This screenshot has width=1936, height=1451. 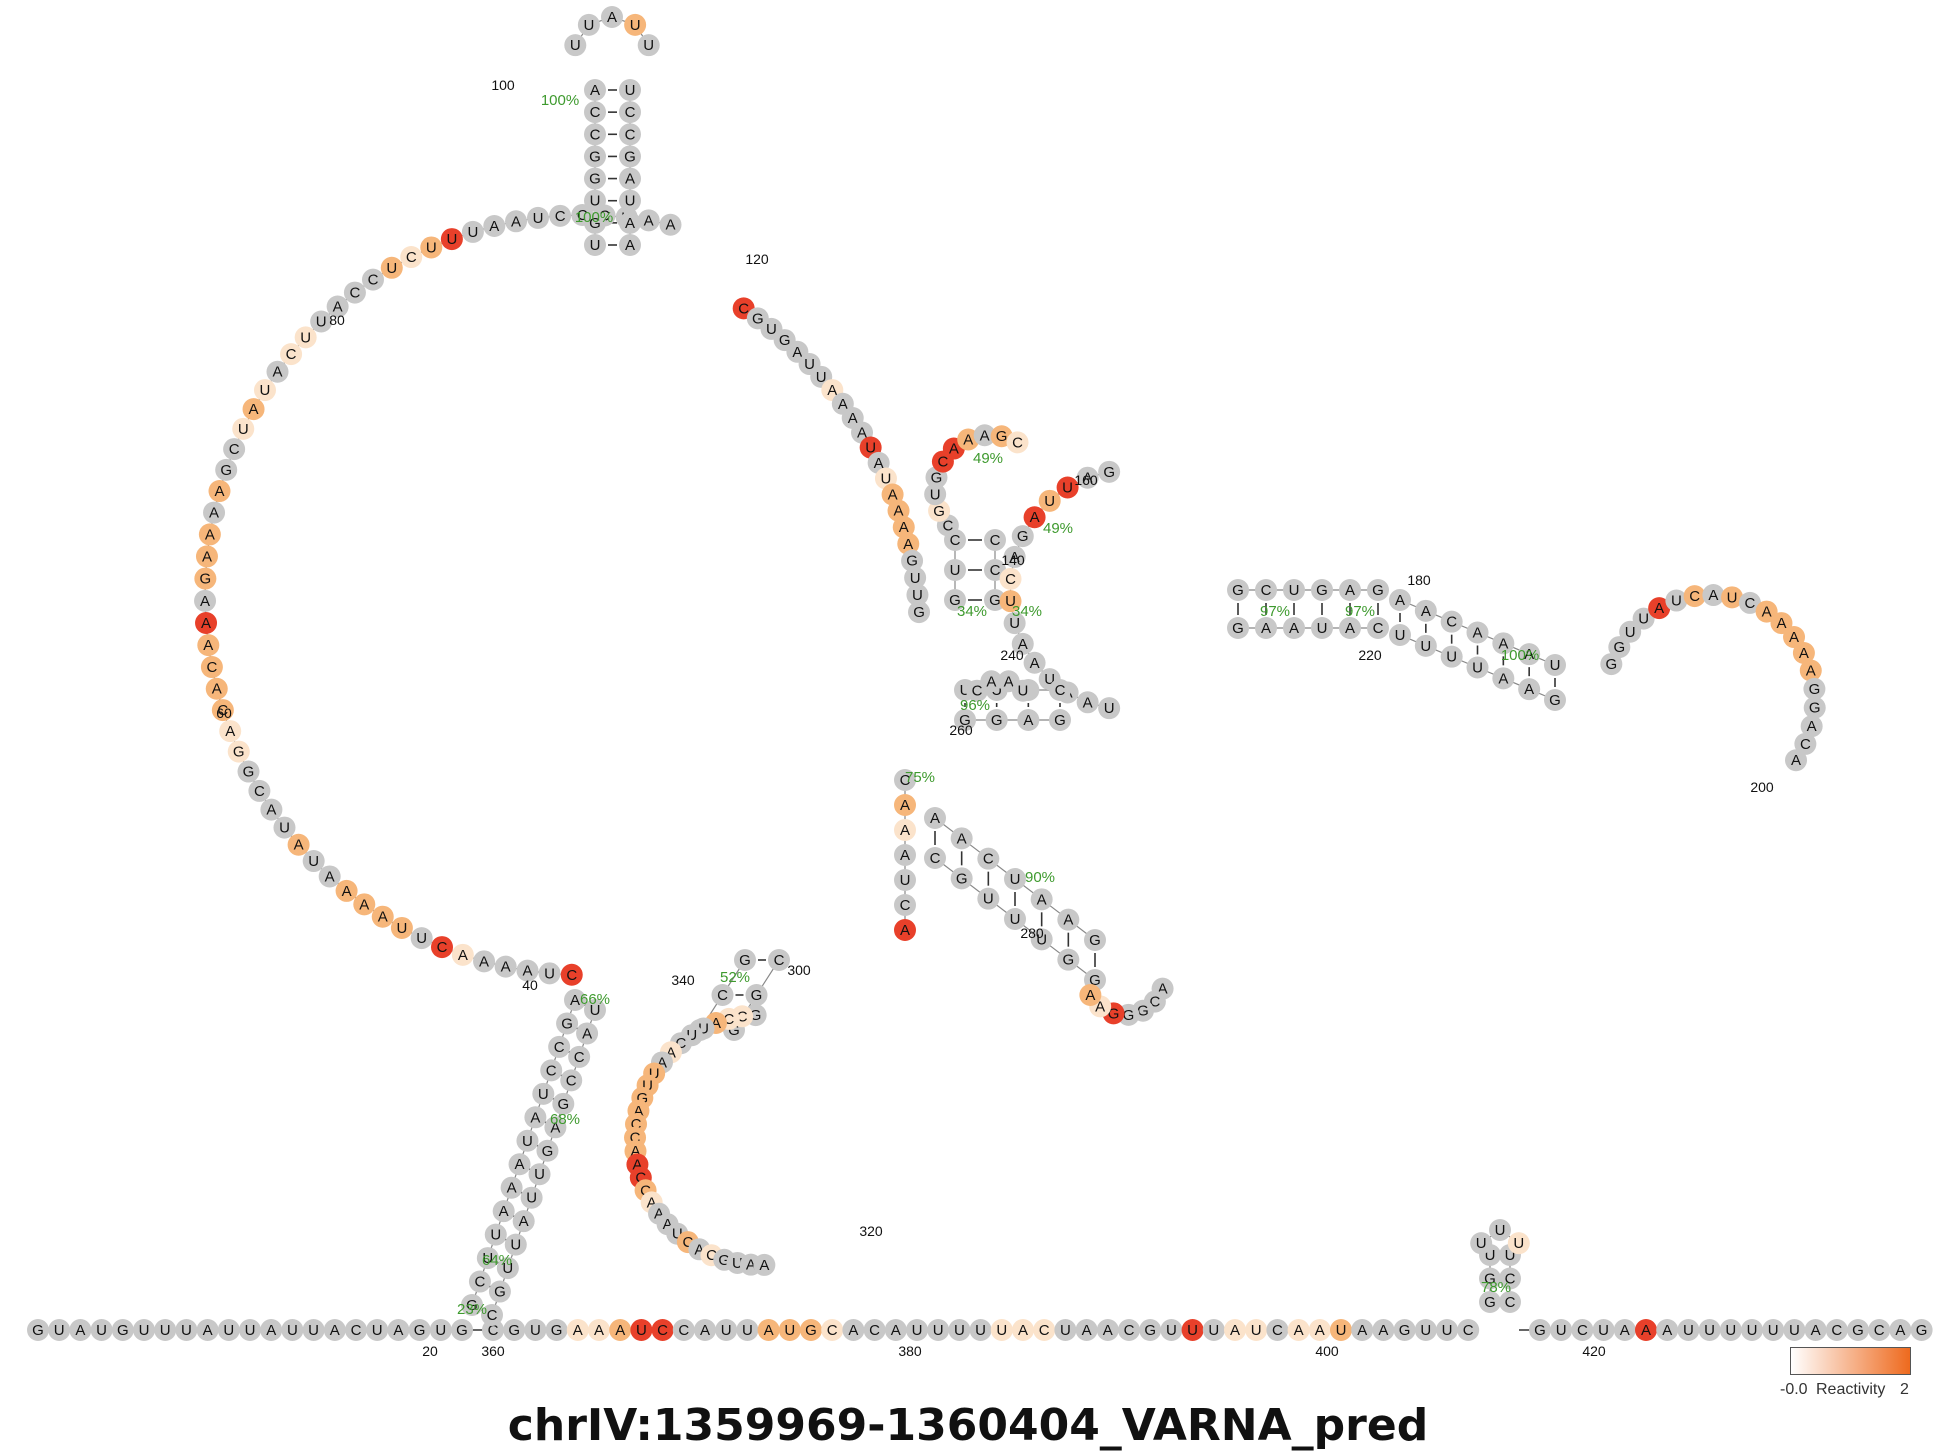 What do you see at coordinates (1023, 691) in the screenshot?
I see `small-loop-nucleotide: U` at bounding box center [1023, 691].